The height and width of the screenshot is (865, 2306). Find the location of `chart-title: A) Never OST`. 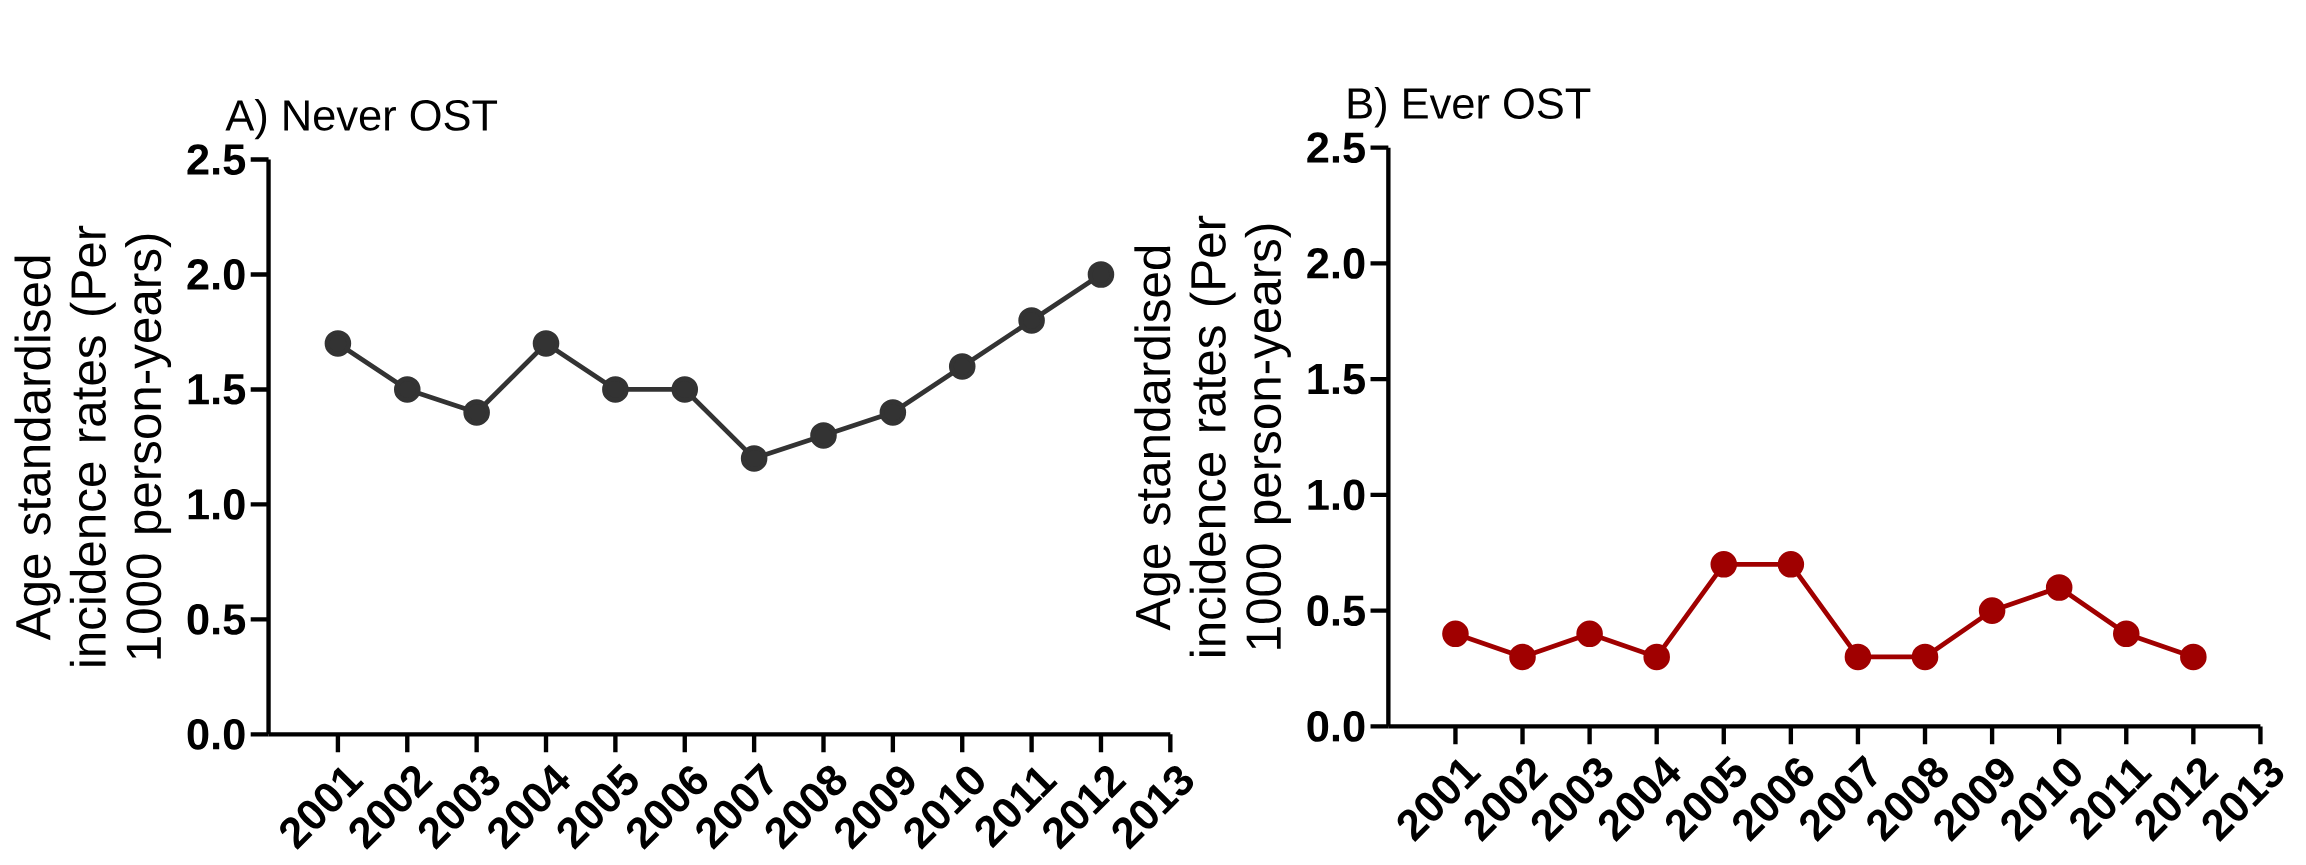

chart-title: A) Never OST is located at coordinates (361, 119).